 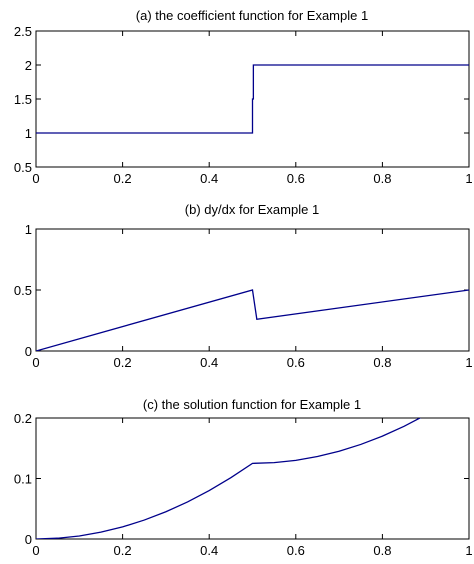 What do you see at coordinates (209, 178) in the screenshot?
I see `panel-a-x-tick-label: 0.4` at bounding box center [209, 178].